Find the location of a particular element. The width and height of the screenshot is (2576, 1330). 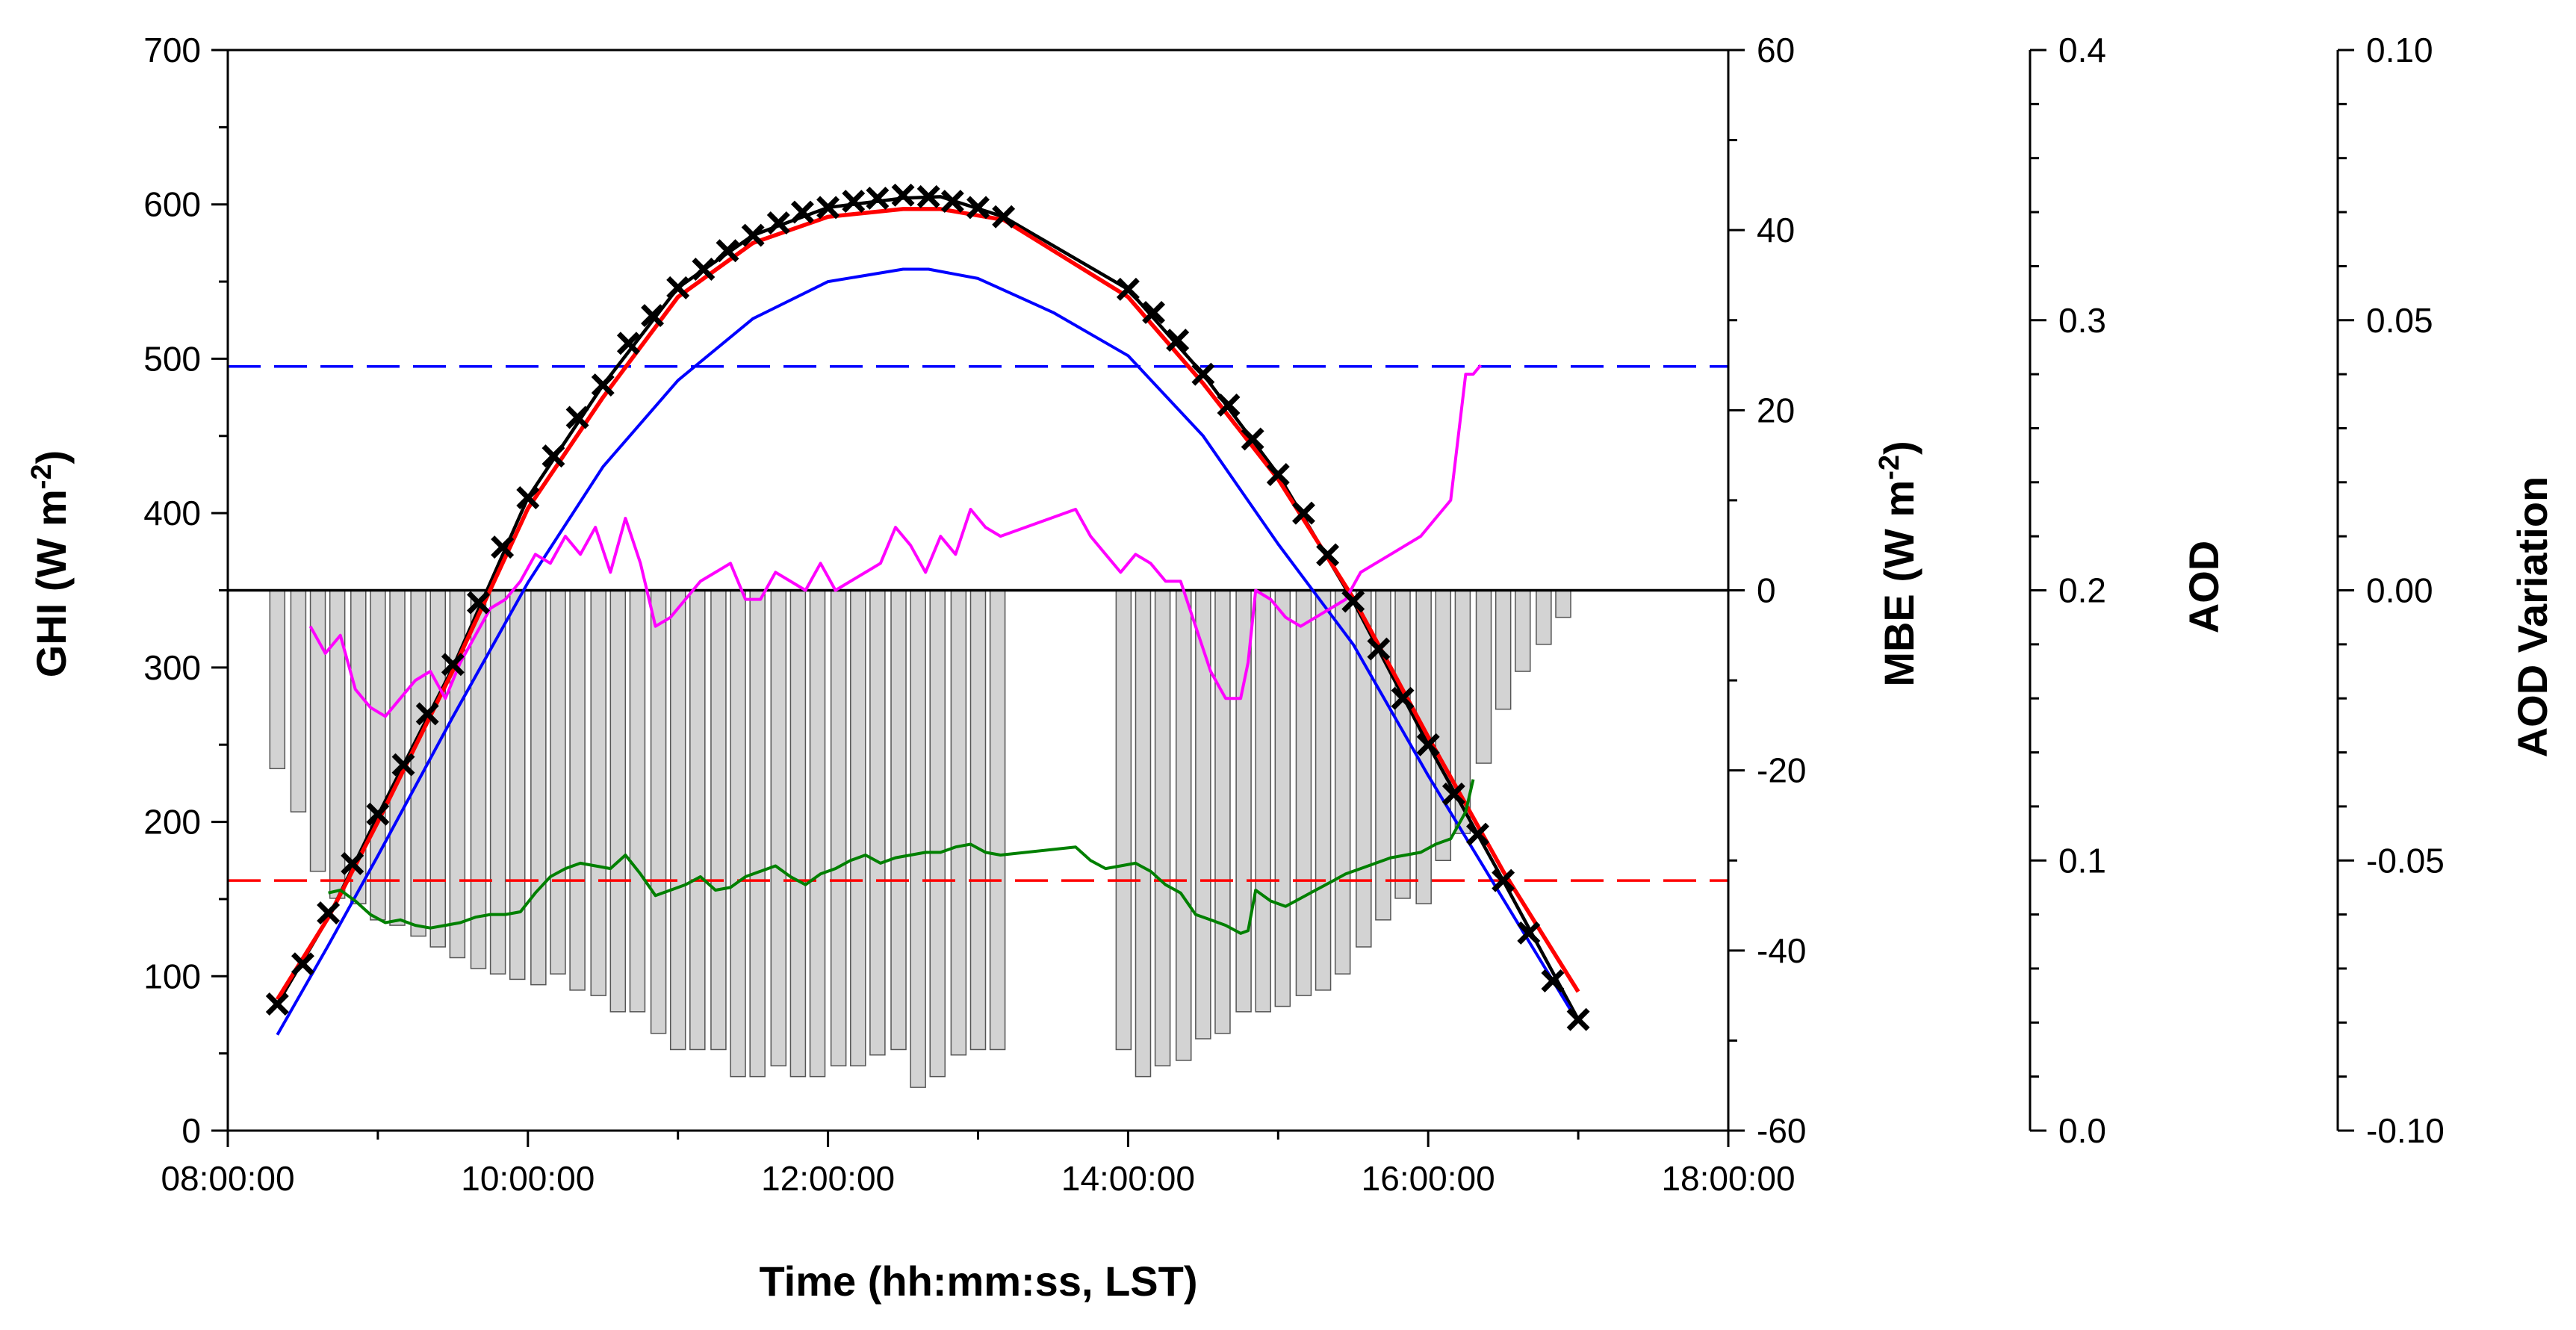

aod-green-series is located at coordinates (901, 857).